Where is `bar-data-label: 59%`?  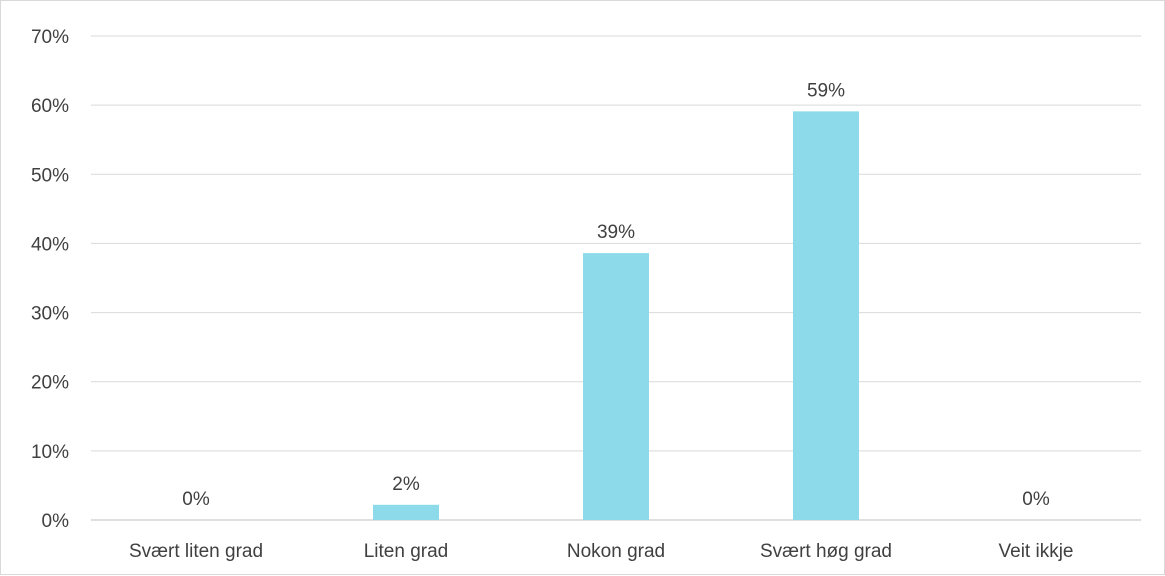
bar-data-label: 59% is located at coordinates (826, 90).